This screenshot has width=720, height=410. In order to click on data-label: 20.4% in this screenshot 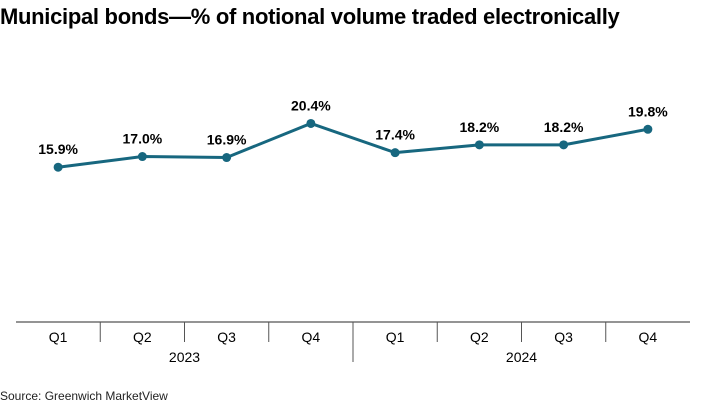, I will do `click(311, 105)`.